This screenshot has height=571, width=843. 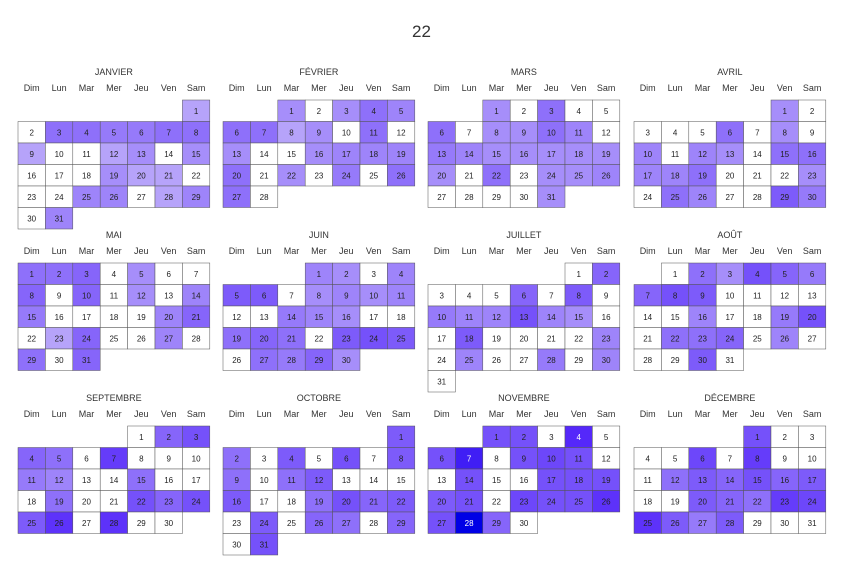 I want to click on weekday-label: Mar, so click(x=87, y=88).